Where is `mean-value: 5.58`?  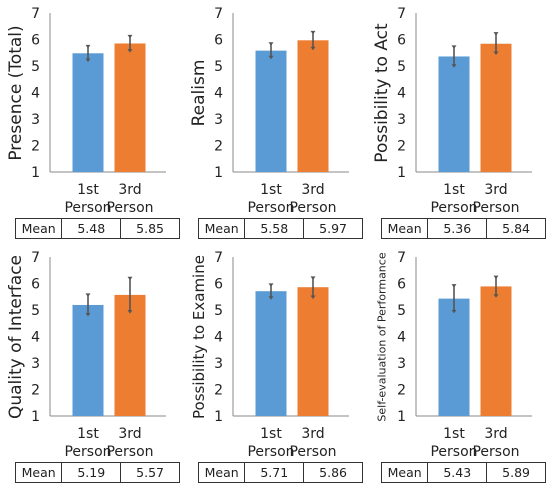
mean-value: 5.58 is located at coordinates (274, 228).